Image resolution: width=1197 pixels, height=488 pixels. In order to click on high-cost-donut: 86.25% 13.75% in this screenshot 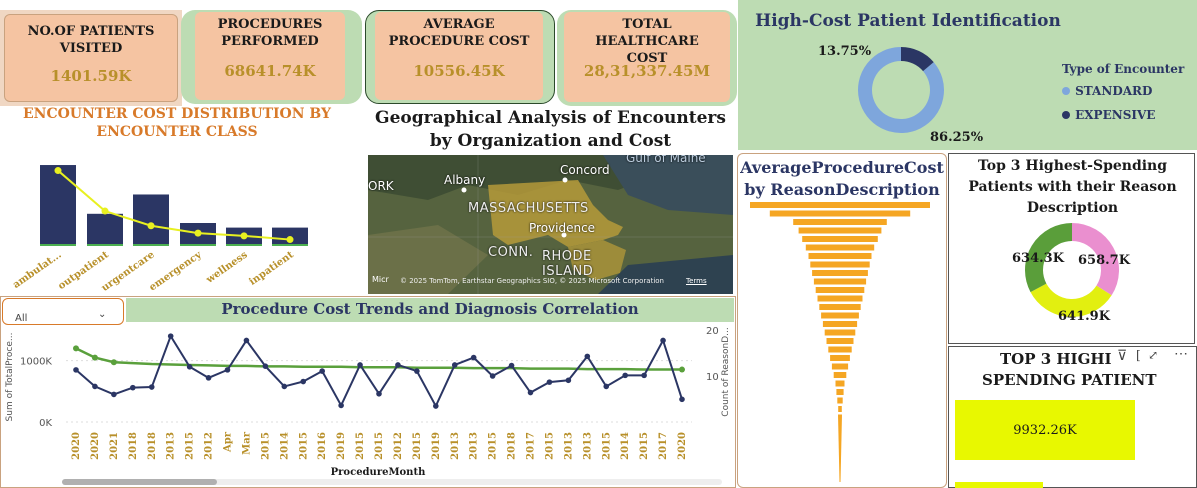, I will do `click(890, 91)`.